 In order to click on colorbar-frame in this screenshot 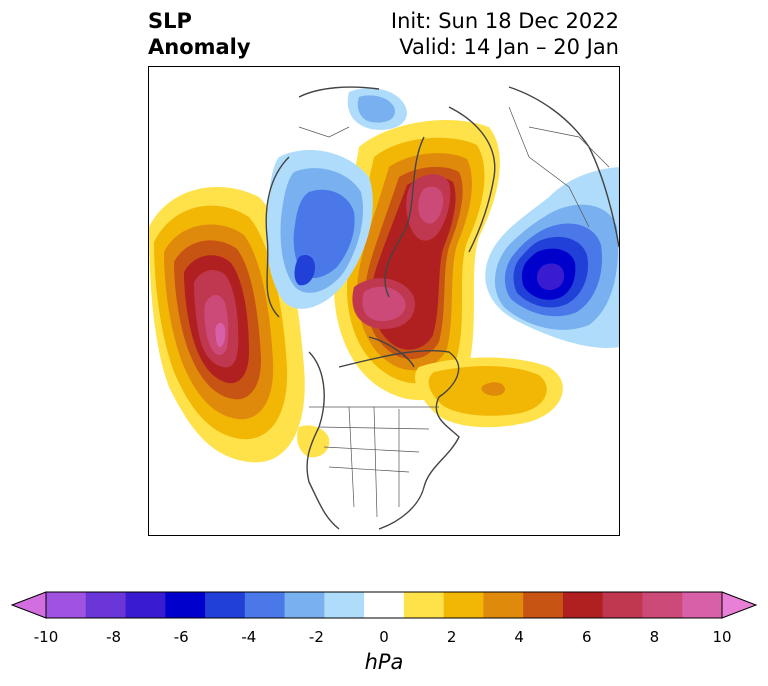, I will do `click(384, 605)`.